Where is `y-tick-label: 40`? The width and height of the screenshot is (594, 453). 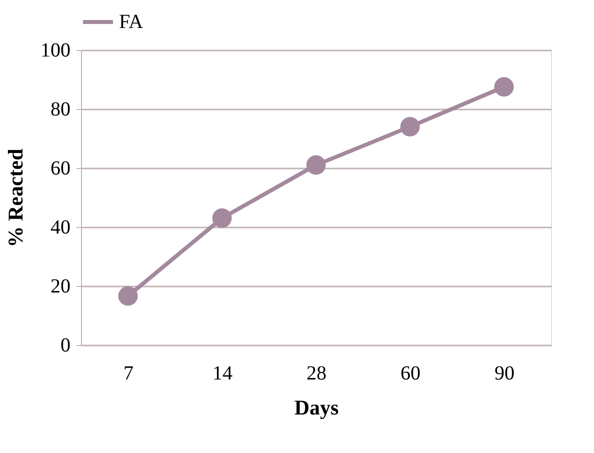
y-tick-label: 40 is located at coordinates (60, 227).